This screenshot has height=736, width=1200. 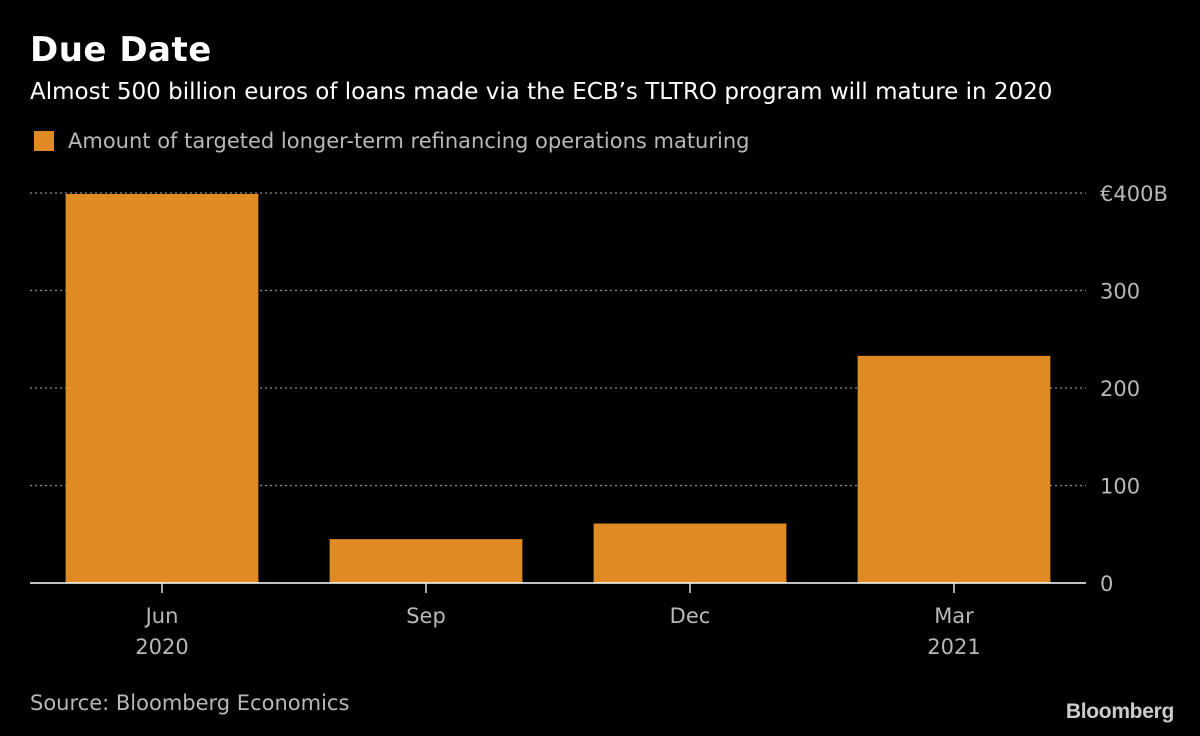 What do you see at coordinates (161, 647) in the screenshot?
I see `x-tick-sublabel: 2020` at bounding box center [161, 647].